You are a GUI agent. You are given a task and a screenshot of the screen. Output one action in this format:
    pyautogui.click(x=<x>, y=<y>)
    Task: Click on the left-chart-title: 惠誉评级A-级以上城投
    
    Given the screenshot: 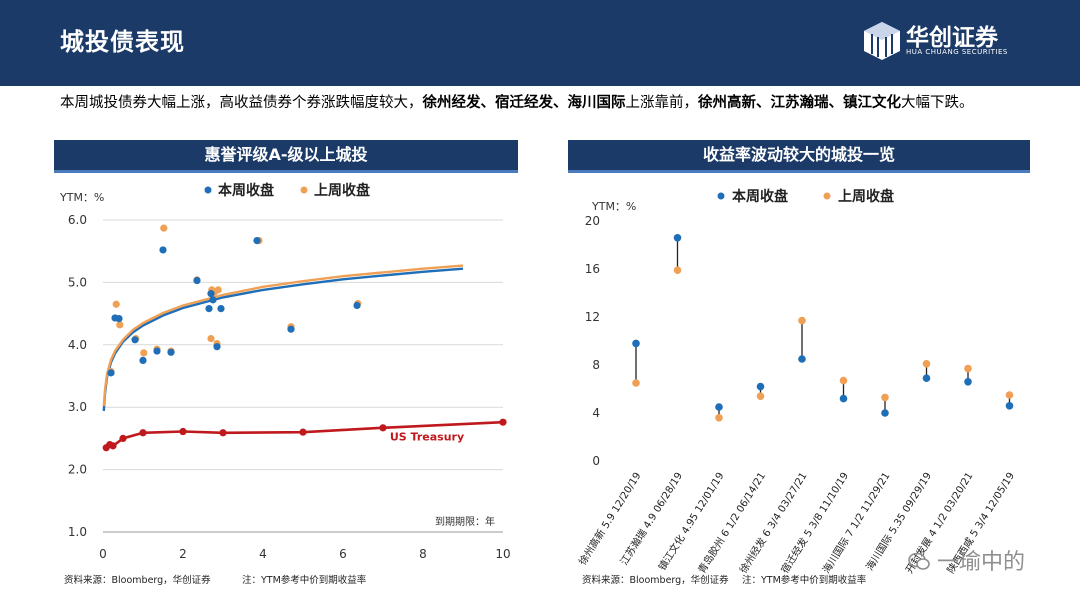 What is the action you would take?
    pyautogui.click(x=286, y=156)
    